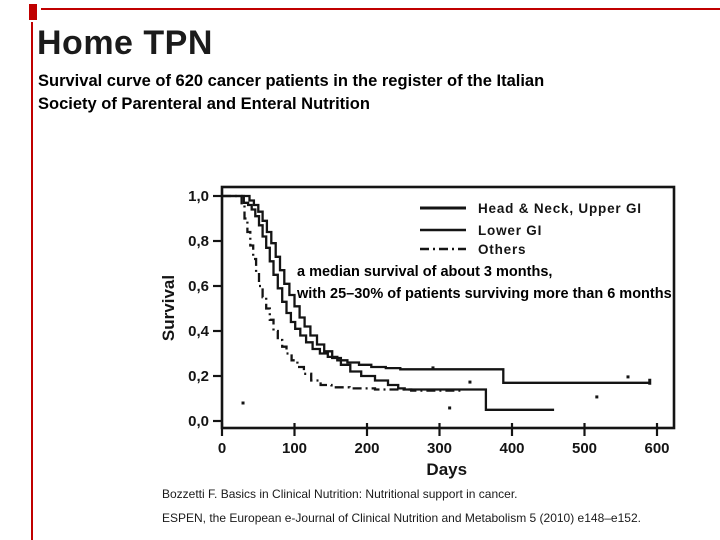  I want to click on y-tick-label: 1,0, so click(198, 196).